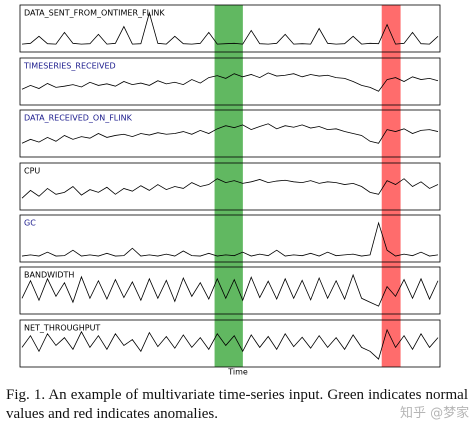  Describe the element at coordinates (62, 328) in the screenshot. I see `panel-title: NET_THROUGHPUT` at that location.